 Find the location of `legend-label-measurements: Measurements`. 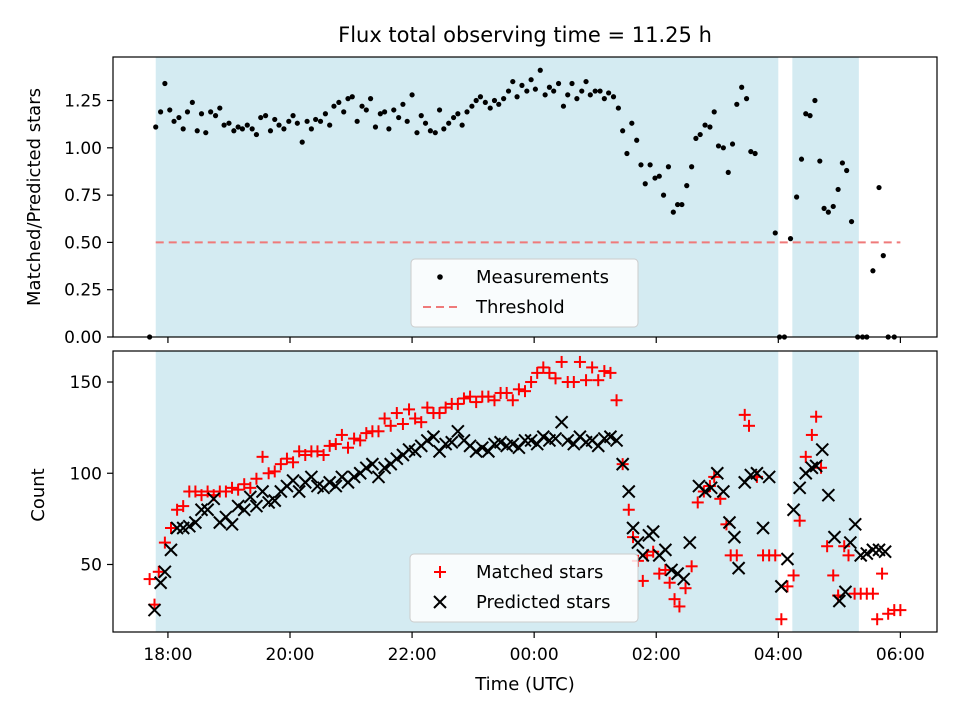

legend-label-measurements: Measurements is located at coordinates (542, 277).